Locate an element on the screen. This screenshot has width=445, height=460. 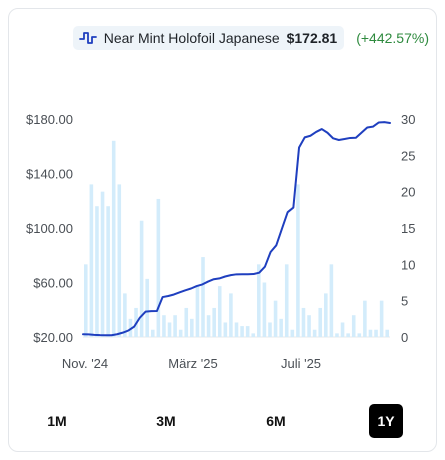
right-axis-tick-label: 0 is located at coordinates (404, 337).